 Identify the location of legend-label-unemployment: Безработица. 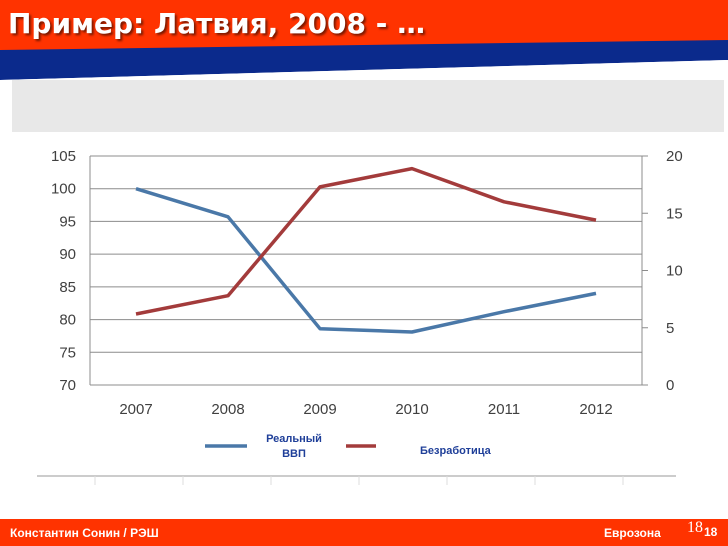
(456, 451).